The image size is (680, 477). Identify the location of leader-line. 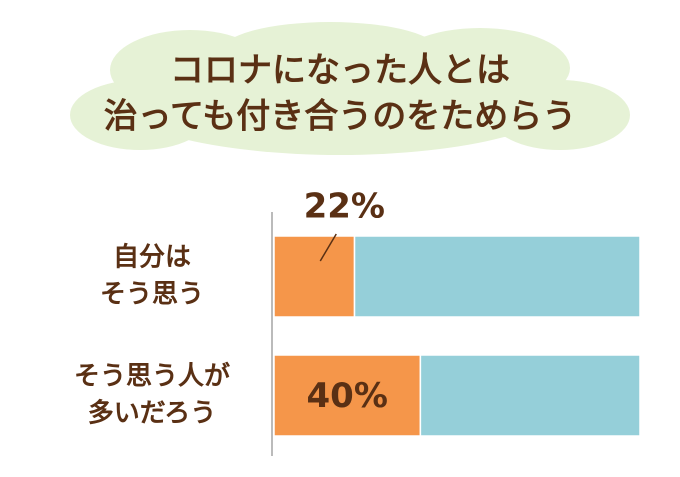
(328, 247).